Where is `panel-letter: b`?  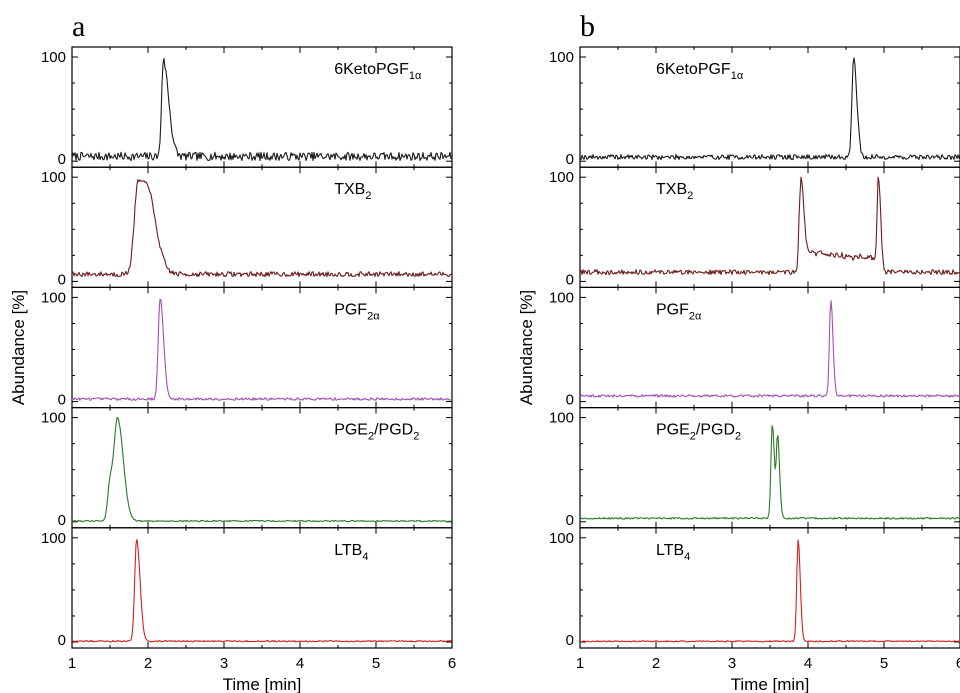
panel-letter: b is located at coordinates (587, 26).